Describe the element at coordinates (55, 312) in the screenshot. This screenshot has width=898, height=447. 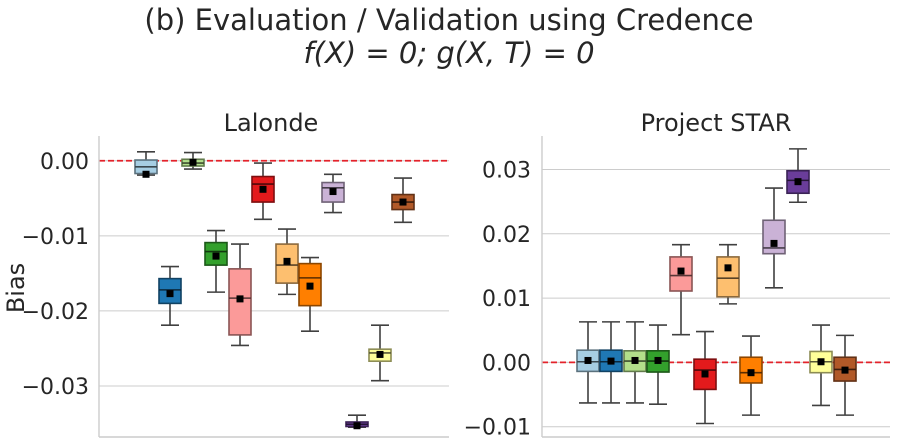
I see `lalonde-y-tick-label: −0.02` at that location.